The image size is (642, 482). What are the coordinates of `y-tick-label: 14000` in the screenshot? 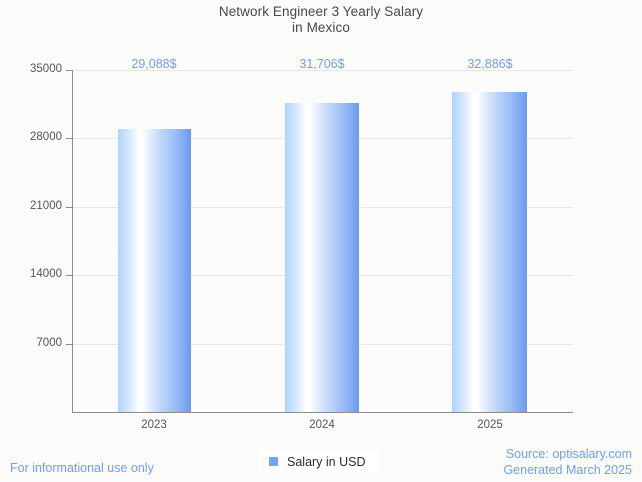 It's located at (46, 274).